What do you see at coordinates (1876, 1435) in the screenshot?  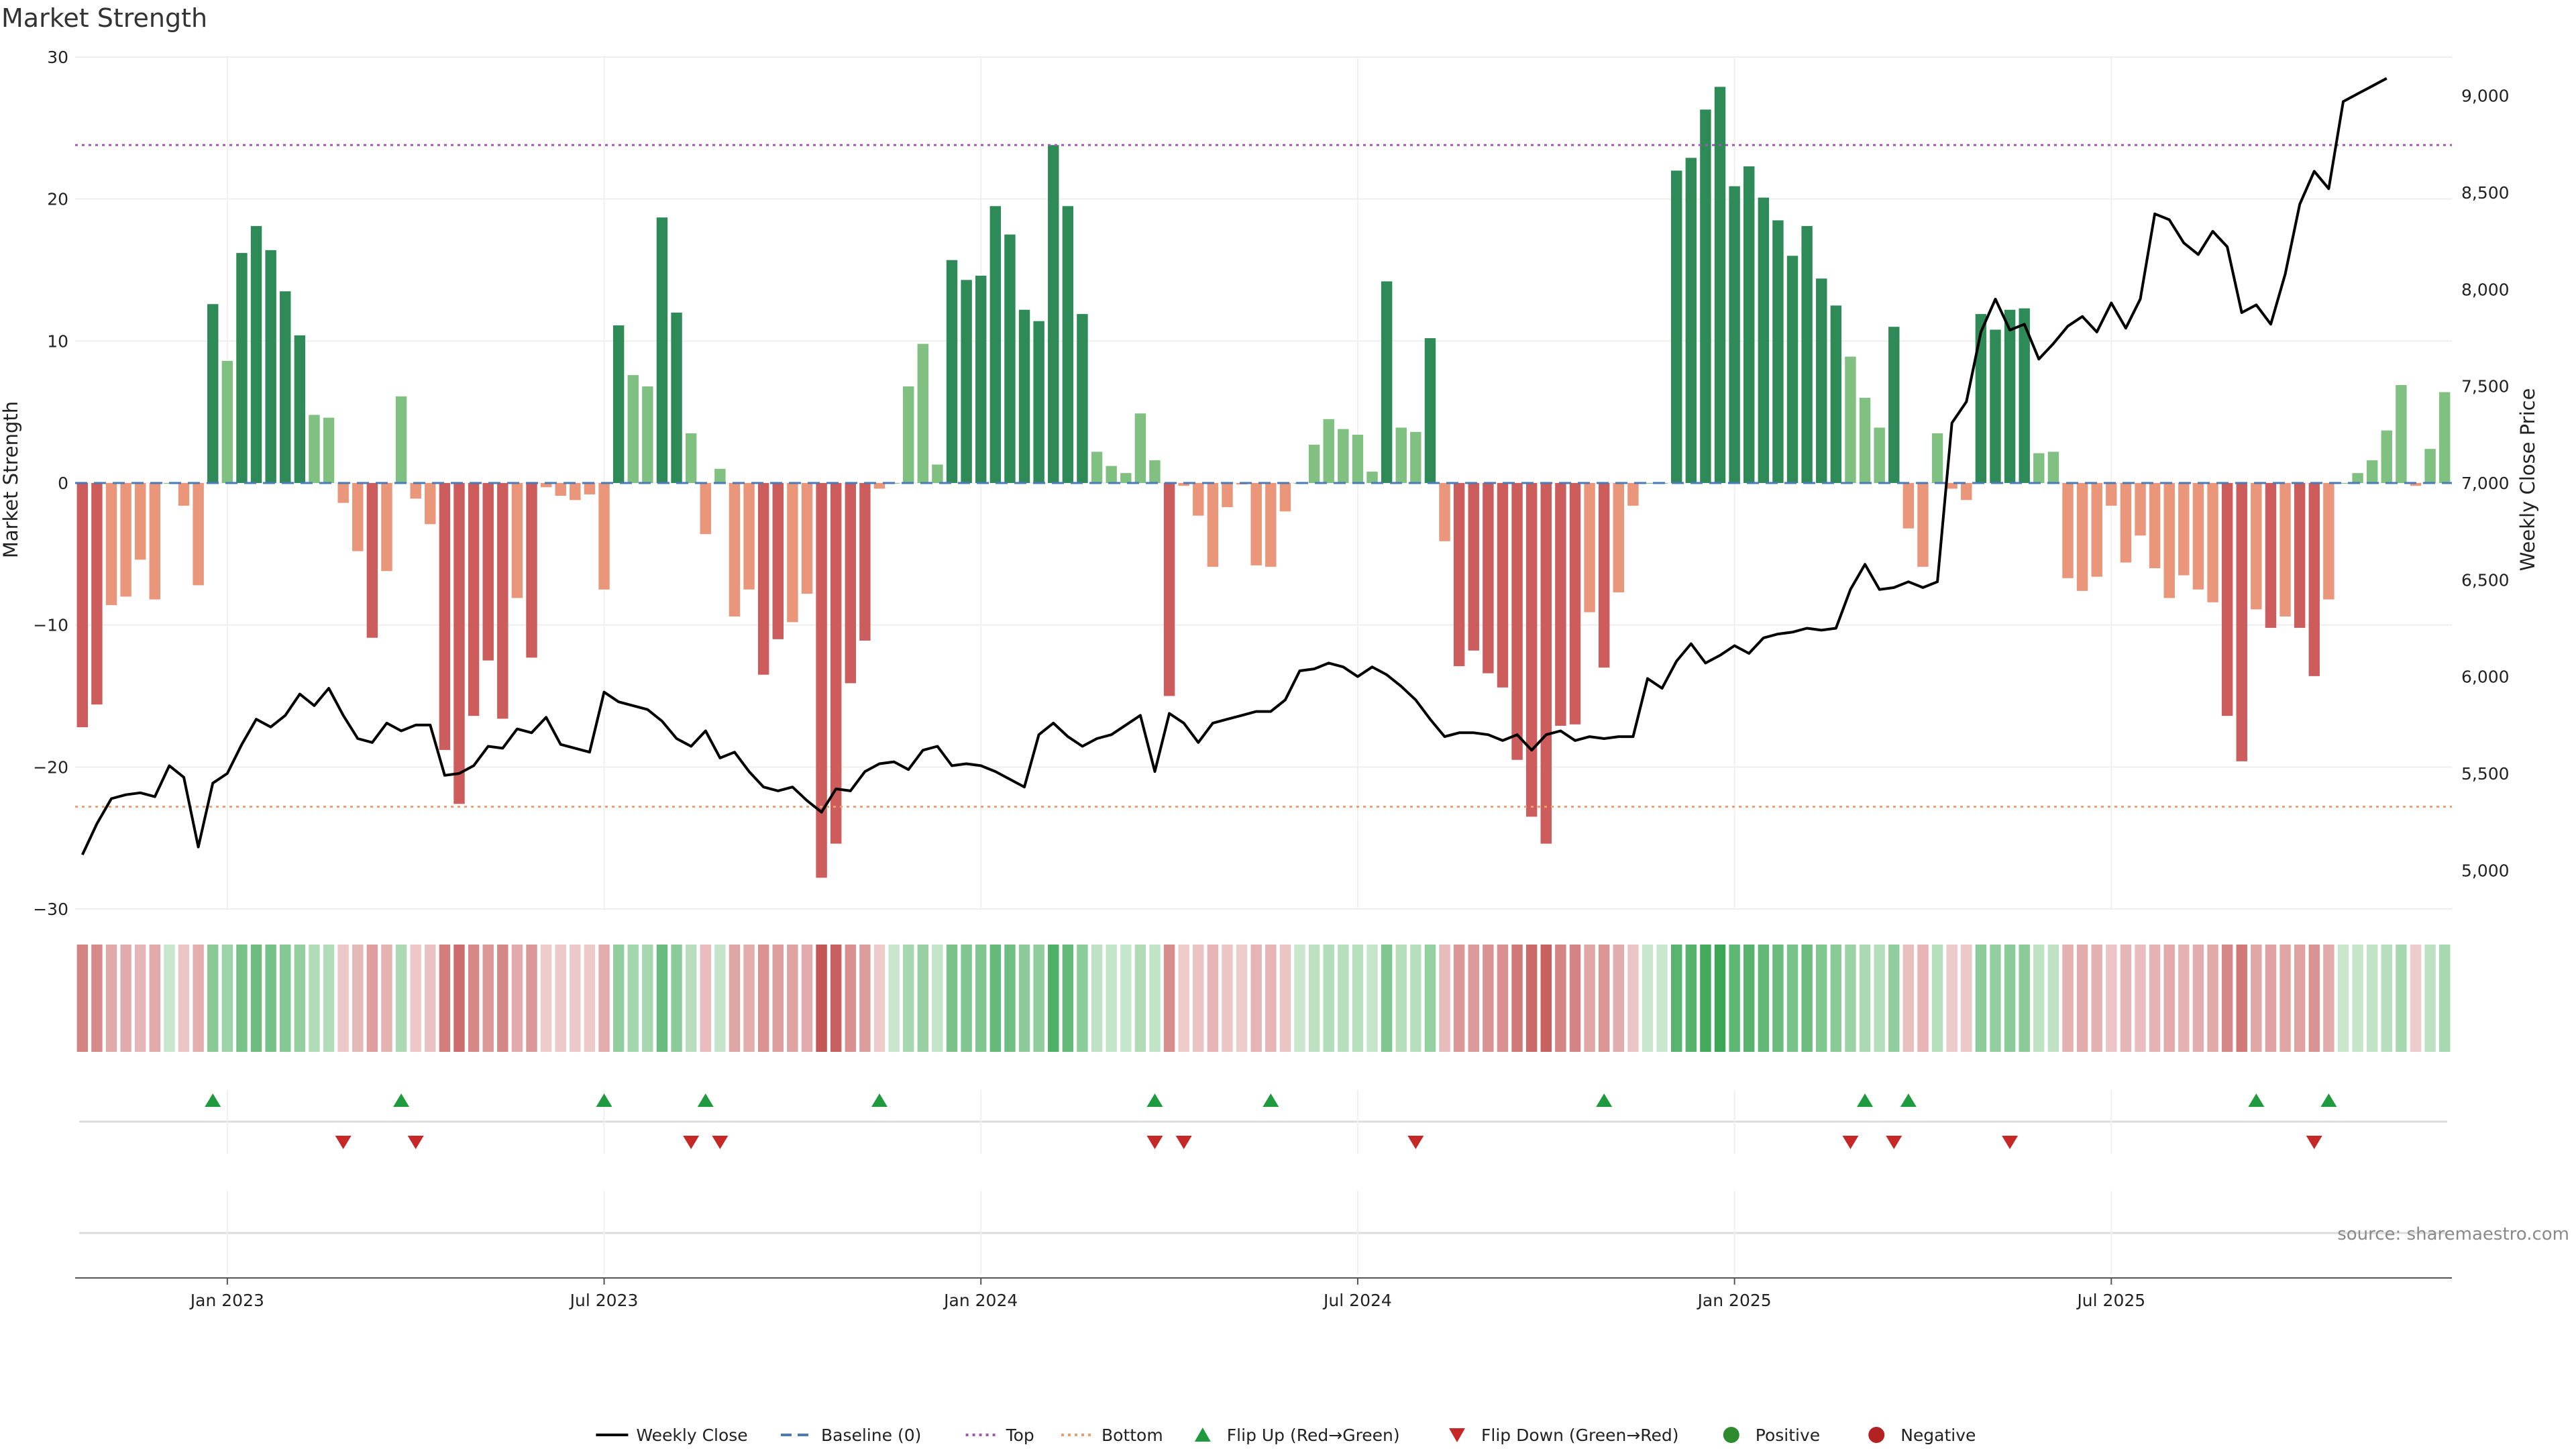 I see `legend-negative-swatch` at bounding box center [1876, 1435].